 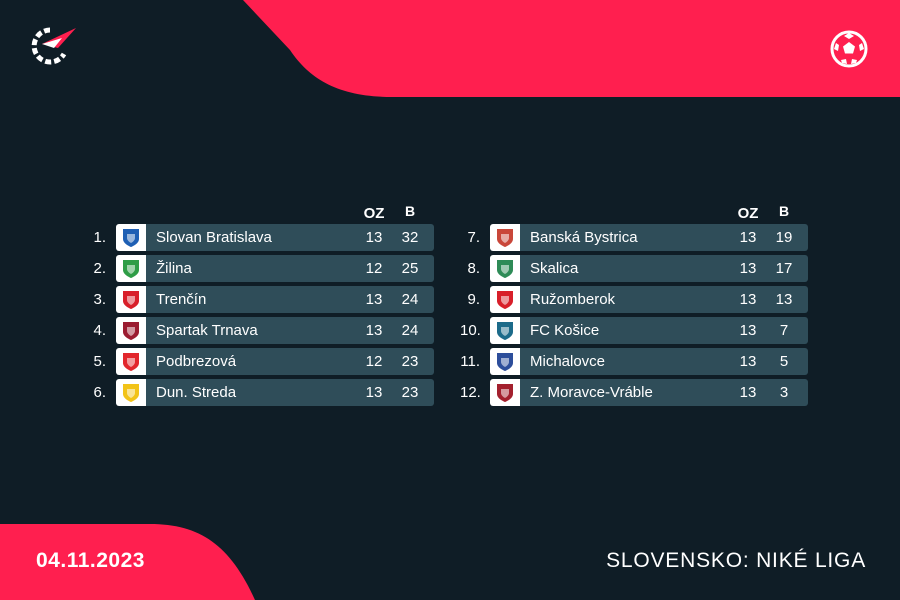 I want to click on points: 19, so click(x=784, y=237).